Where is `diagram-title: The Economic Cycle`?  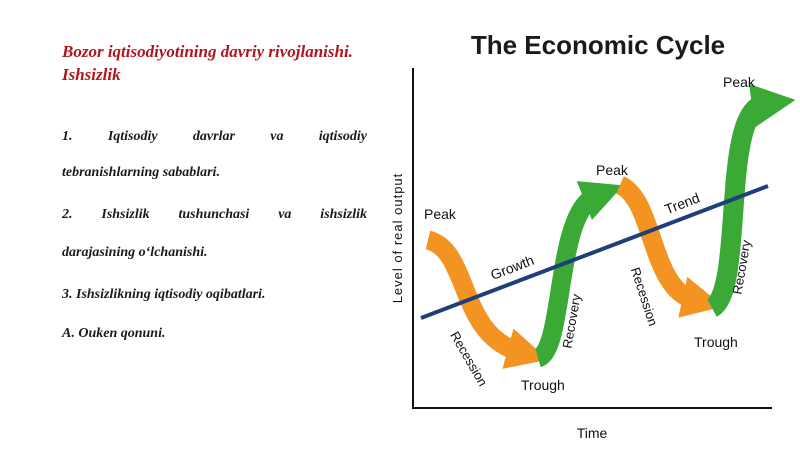
diagram-title: The Economic Cycle is located at coordinates (598, 45).